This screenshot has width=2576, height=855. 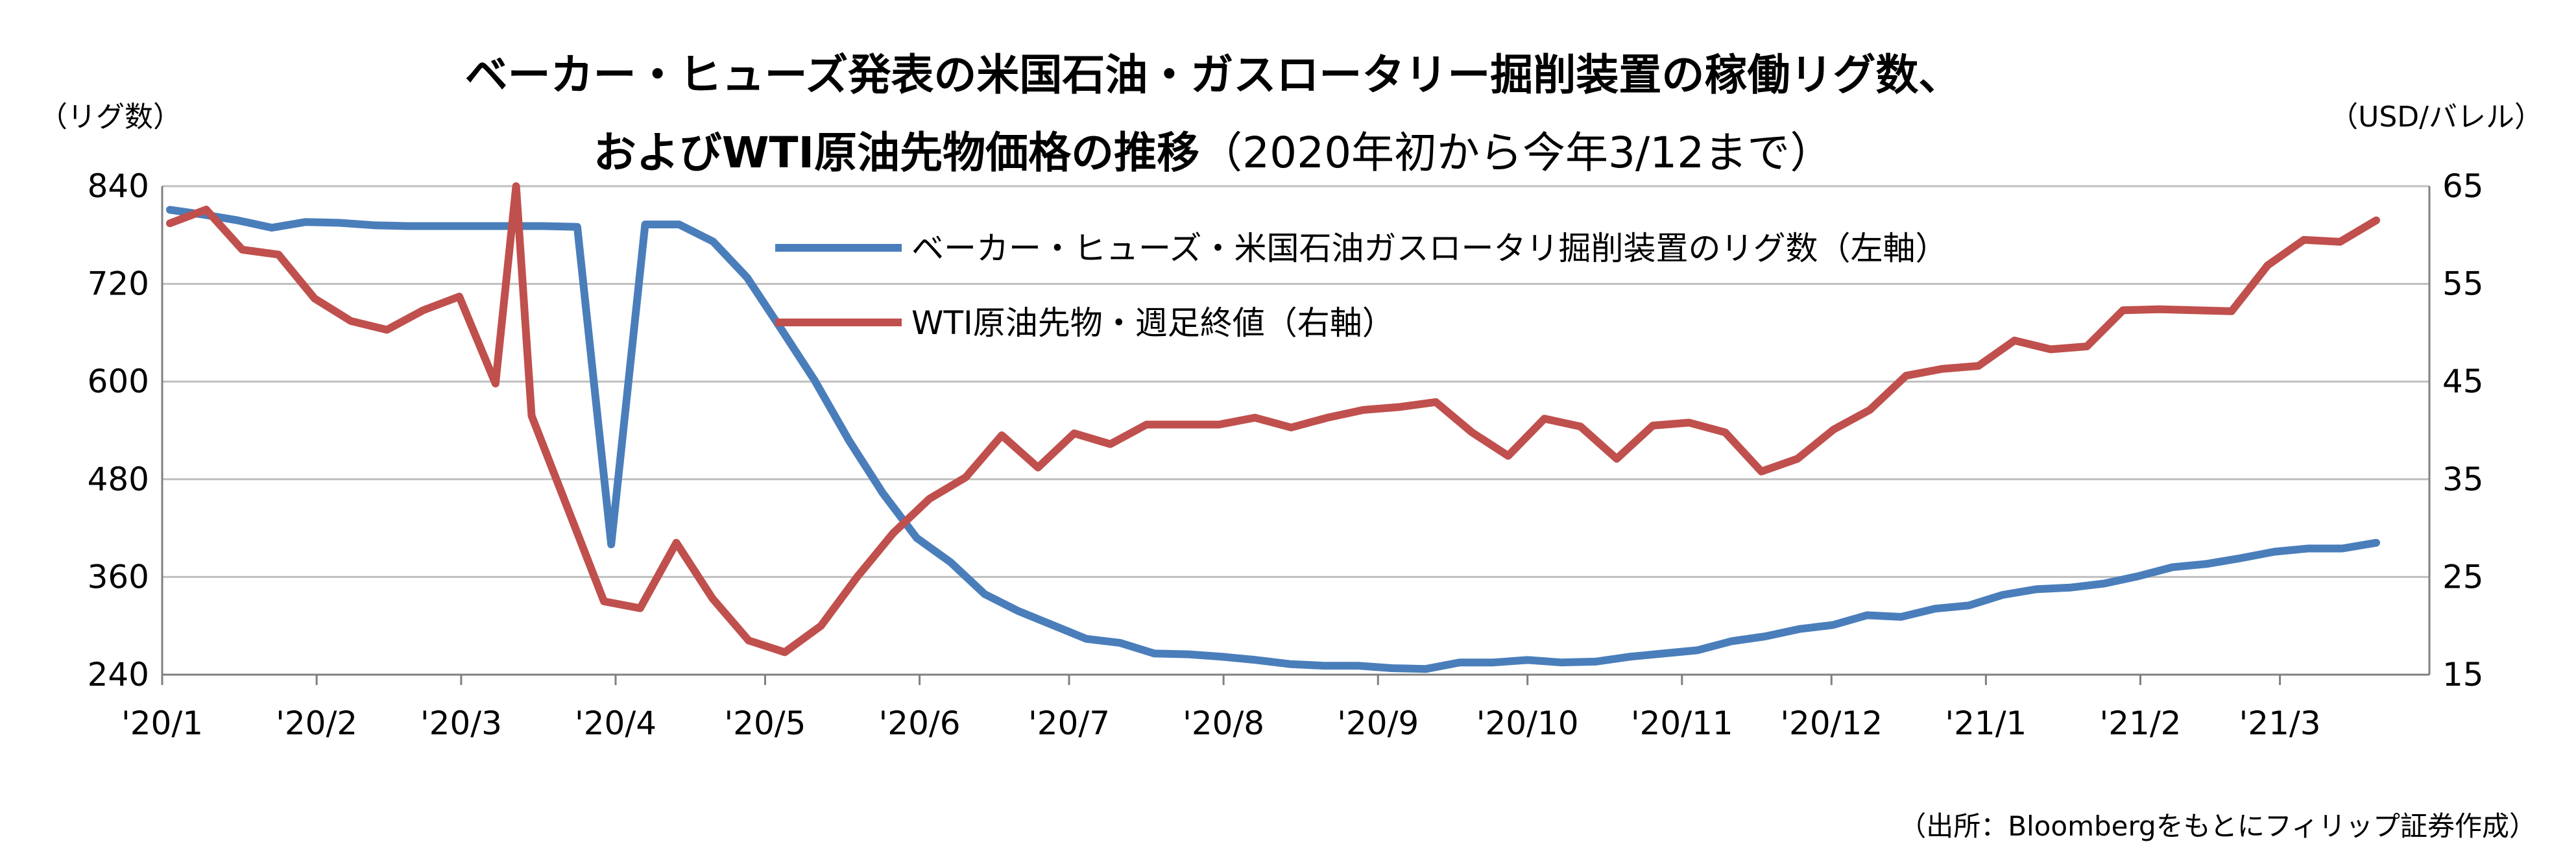 What do you see at coordinates (118, 479) in the screenshot?
I see `left-tick-label: 480` at bounding box center [118, 479].